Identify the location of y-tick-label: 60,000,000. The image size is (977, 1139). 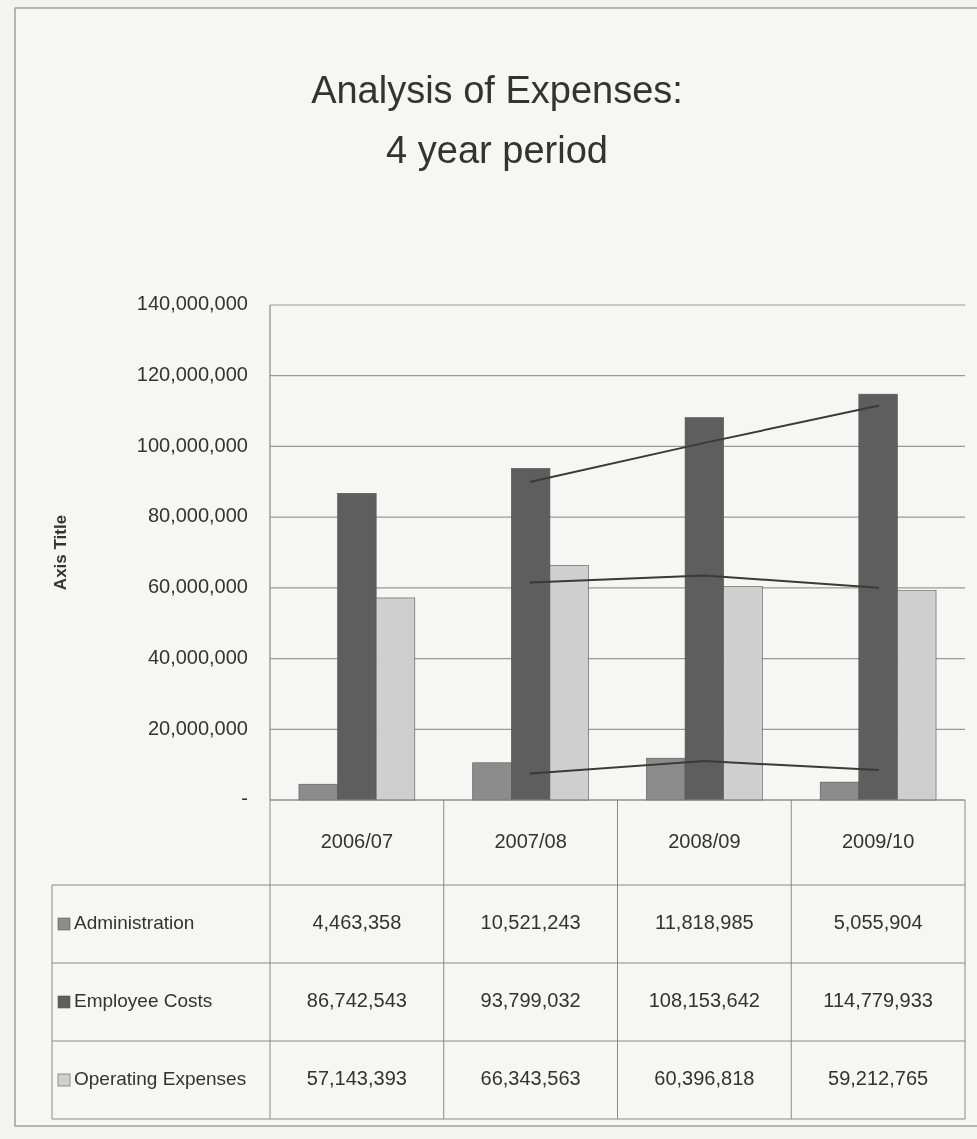
(197, 586).